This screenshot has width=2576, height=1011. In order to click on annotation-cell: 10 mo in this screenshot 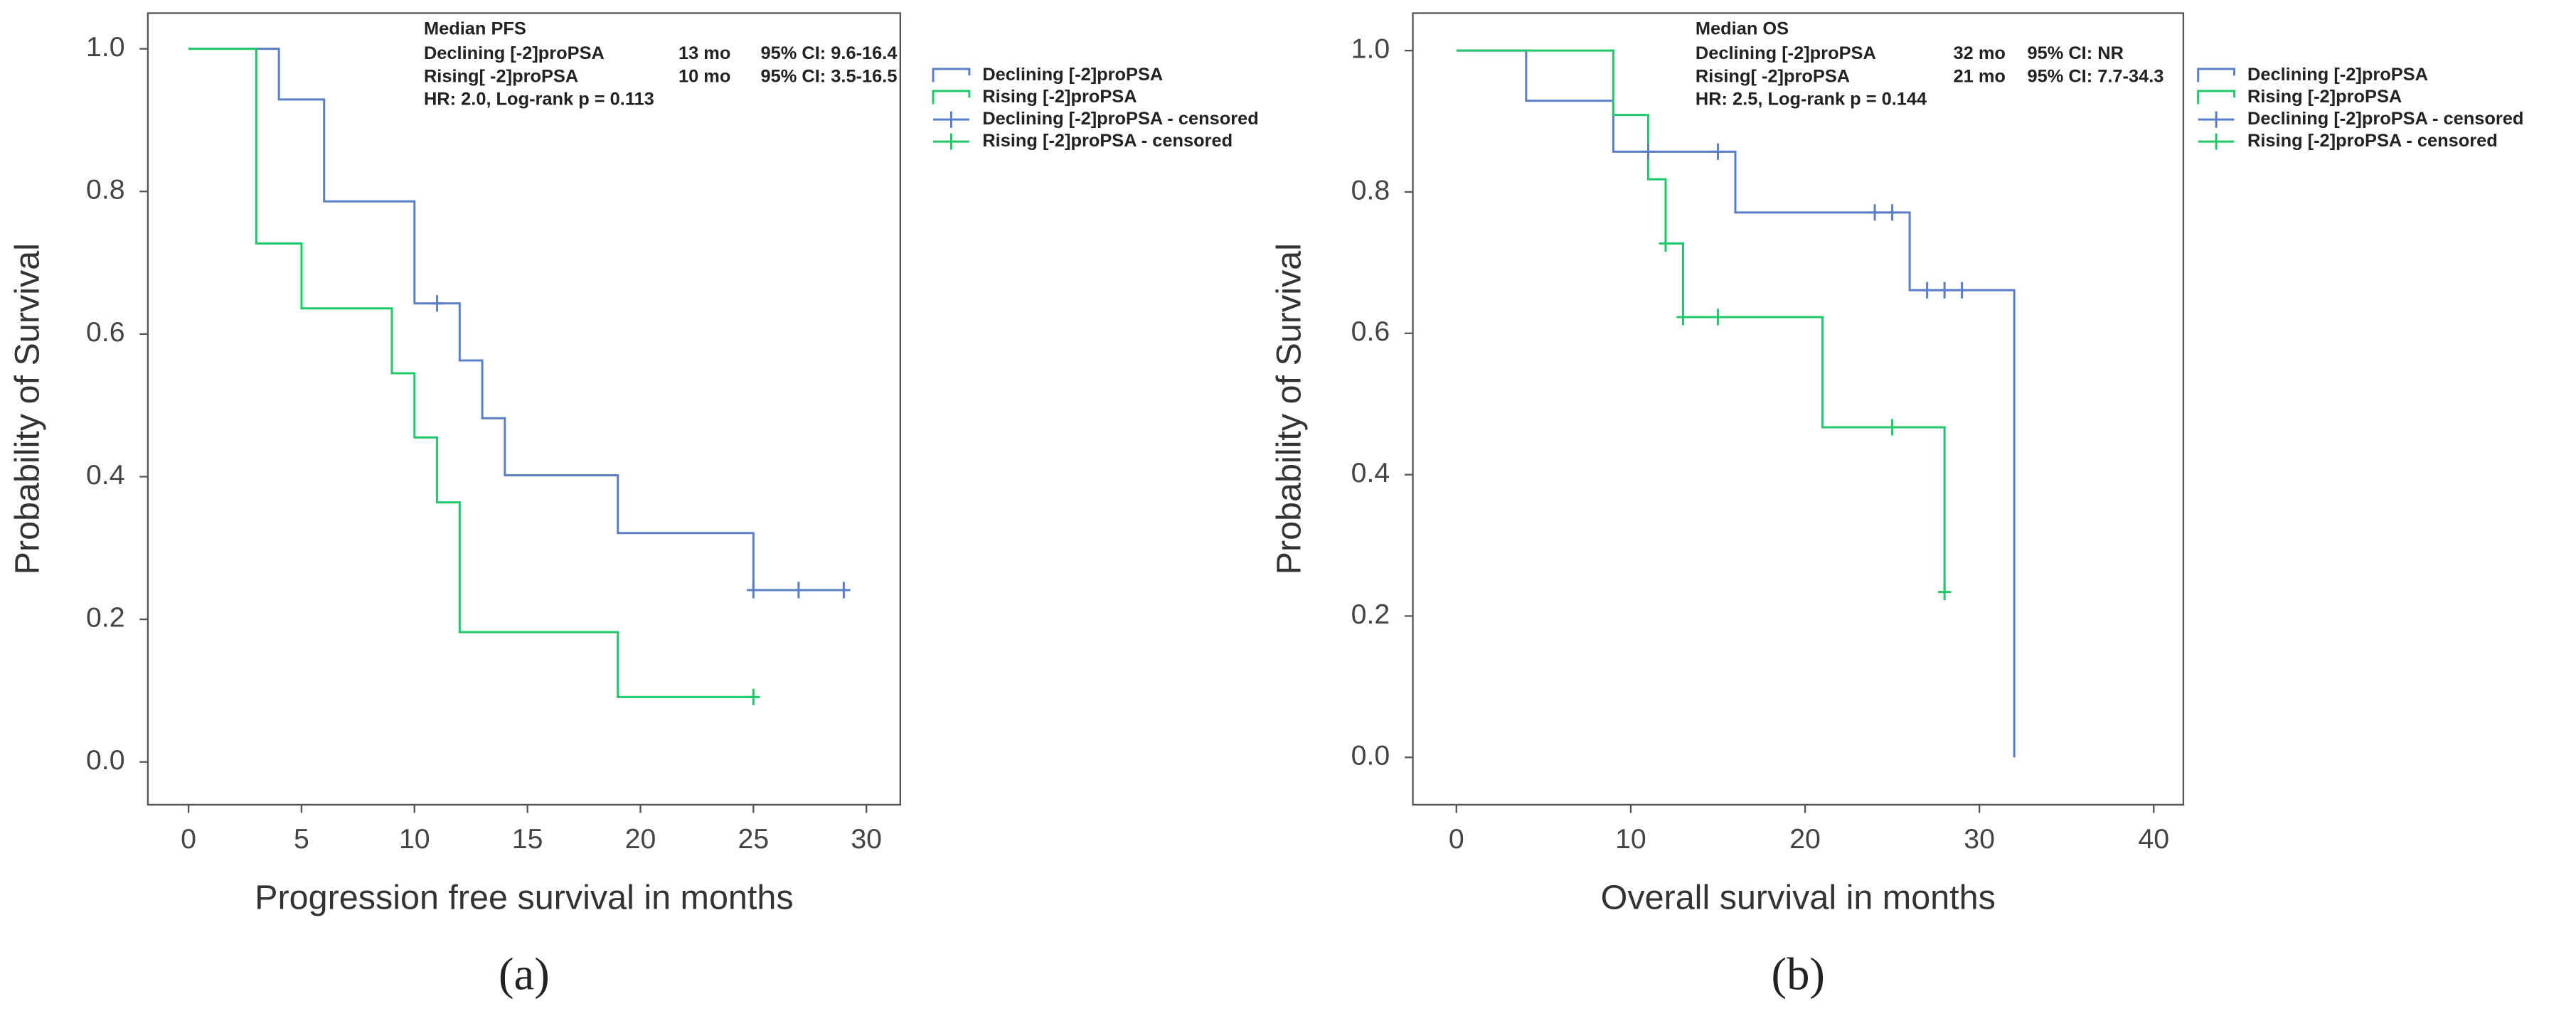, I will do `click(704, 76)`.